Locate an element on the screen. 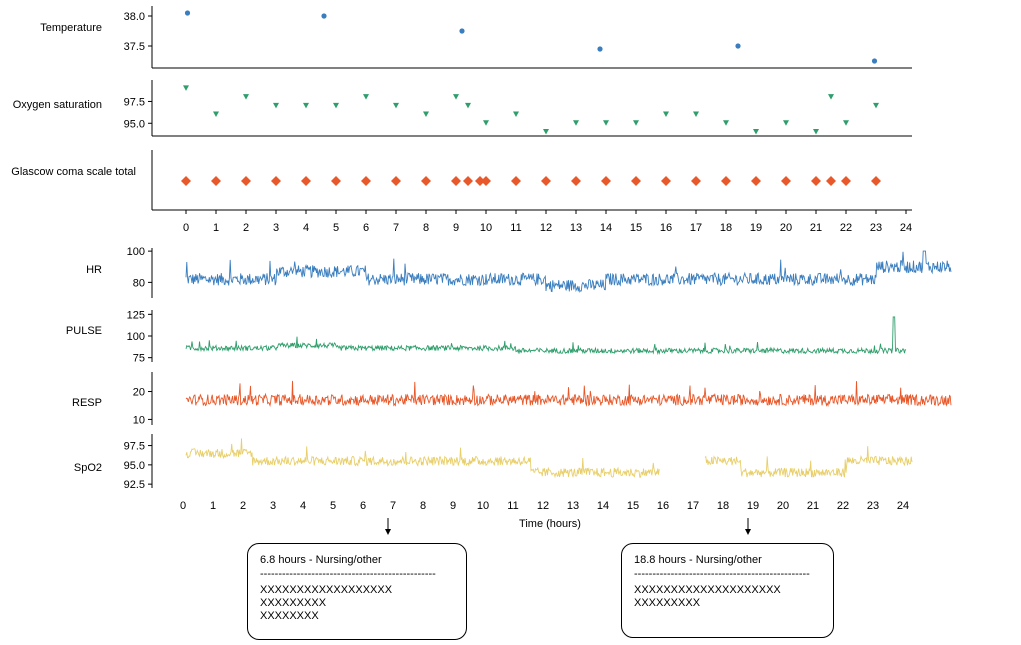 This screenshot has width=1021, height=645. series-label: Oxygen saturation is located at coordinates (57, 105).